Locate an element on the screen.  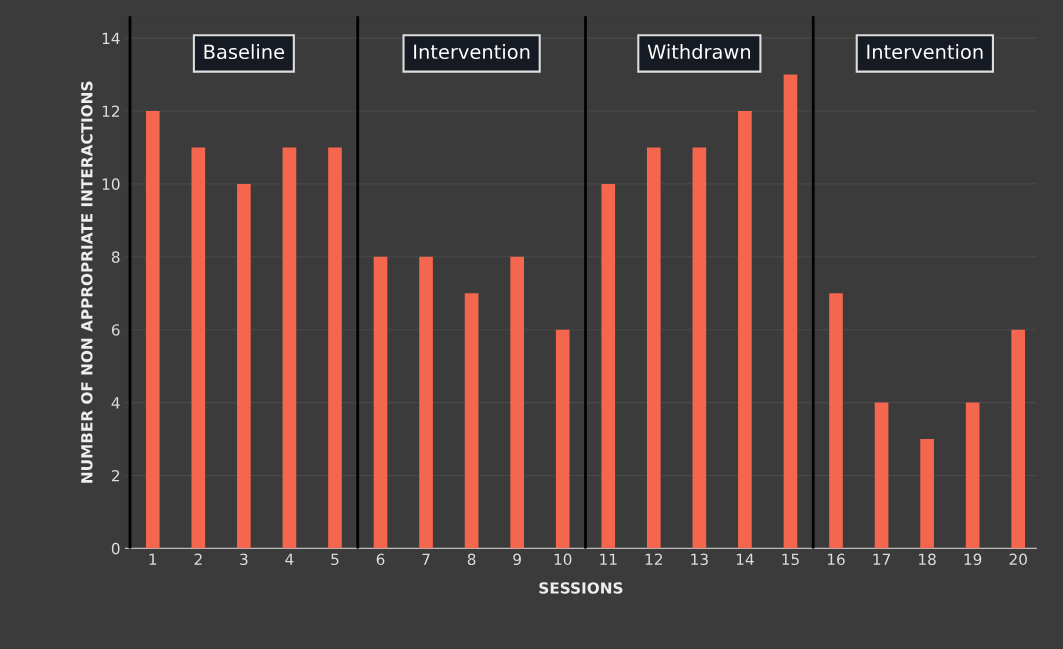
x-tick-label: 5 is located at coordinates (335, 559).